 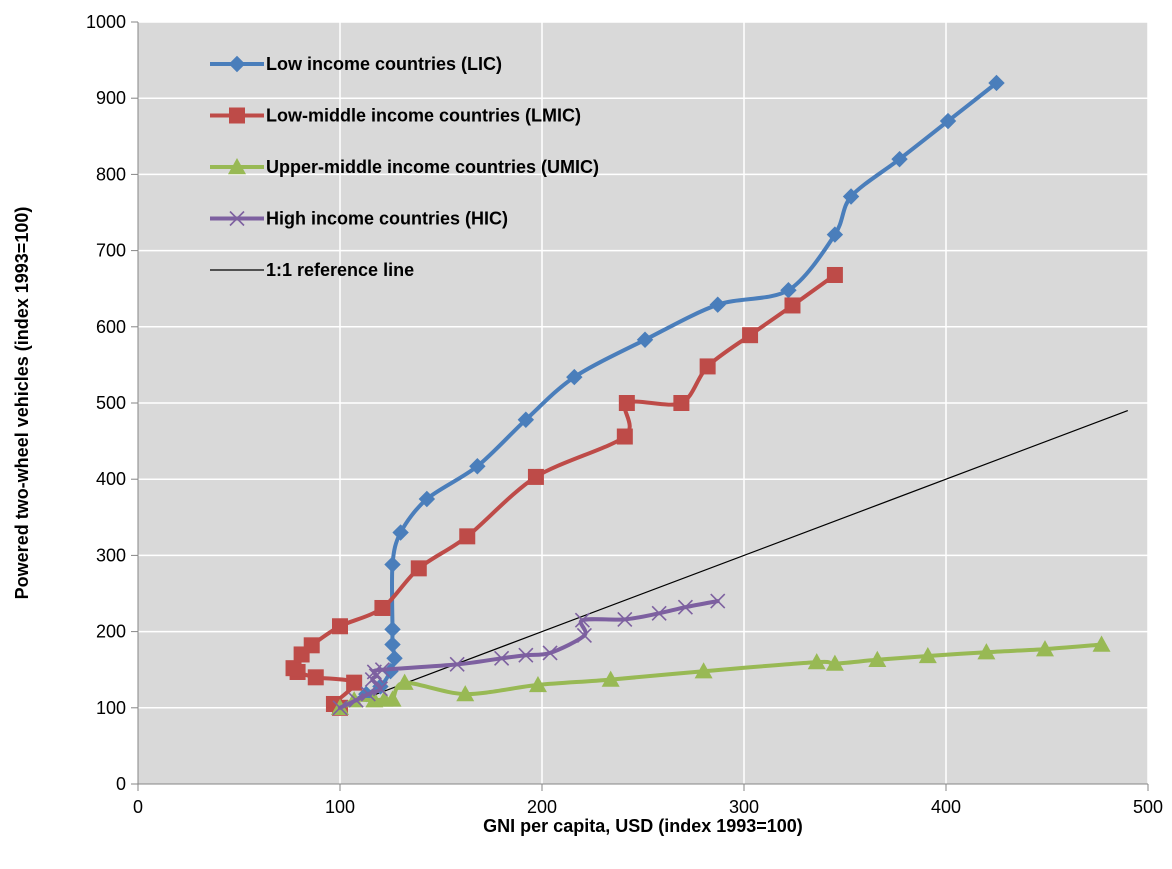 I want to click on x-tick-label: 400, so click(x=946, y=807).